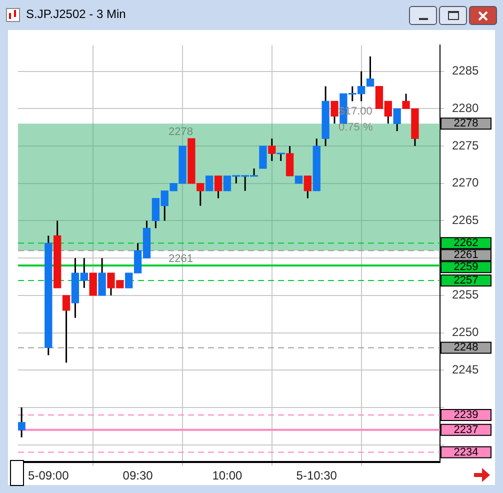 The width and height of the screenshot is (503, 493). Describe the element at coordinates (76, 14) in the screenshot. I see `chart-title: S.JP.J2502 - 3 Min` at that location.